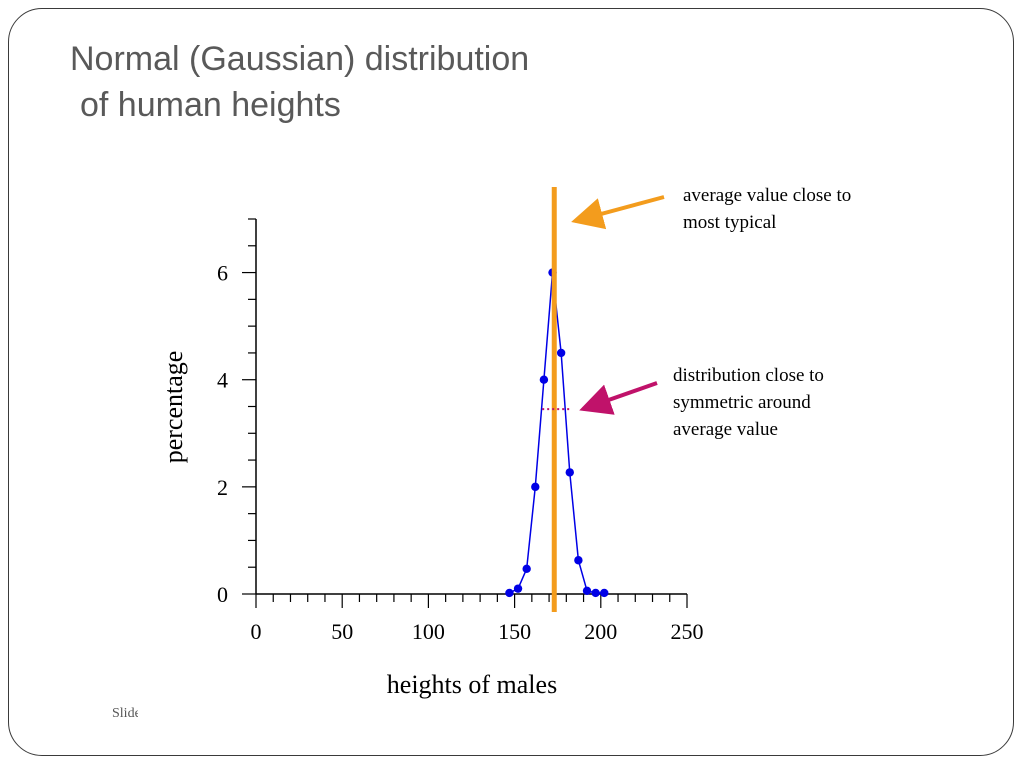 Image resolution: width=1024 pixels, height=768 pixels. What do you see at coordinates (600, 631) in the screenshot?
I see `x-tick-label: 200` at bounding box center [600, 631].